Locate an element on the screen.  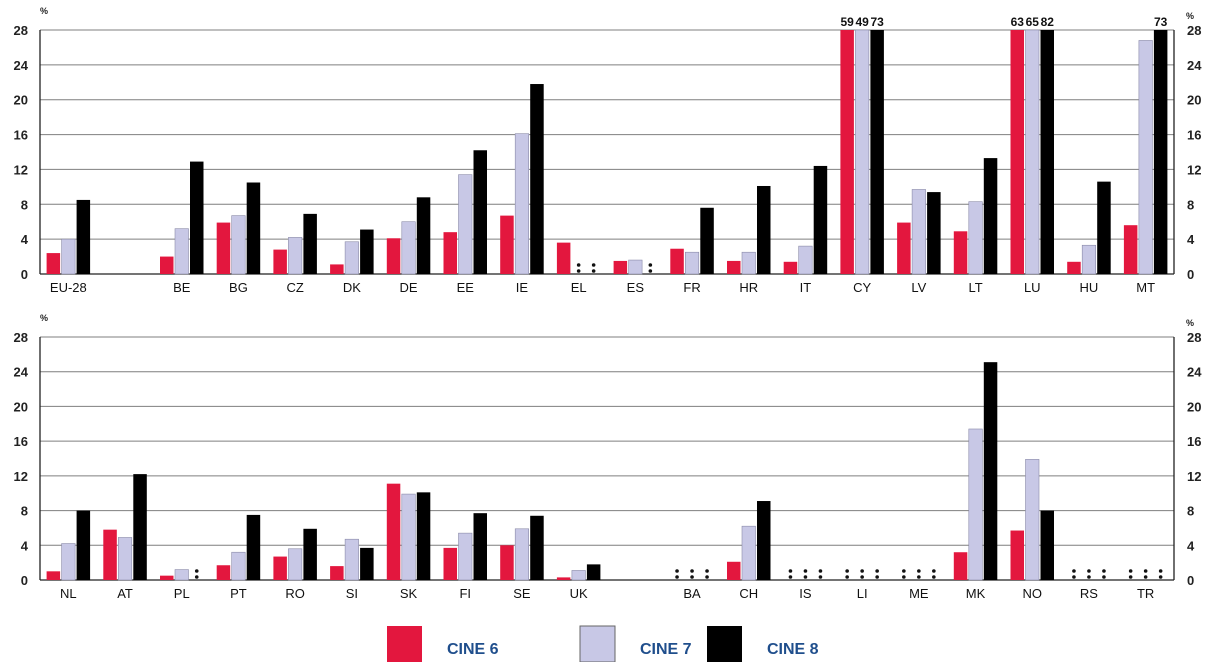
y-tick-label-right: 8 is located at coordinates (1190, 511).